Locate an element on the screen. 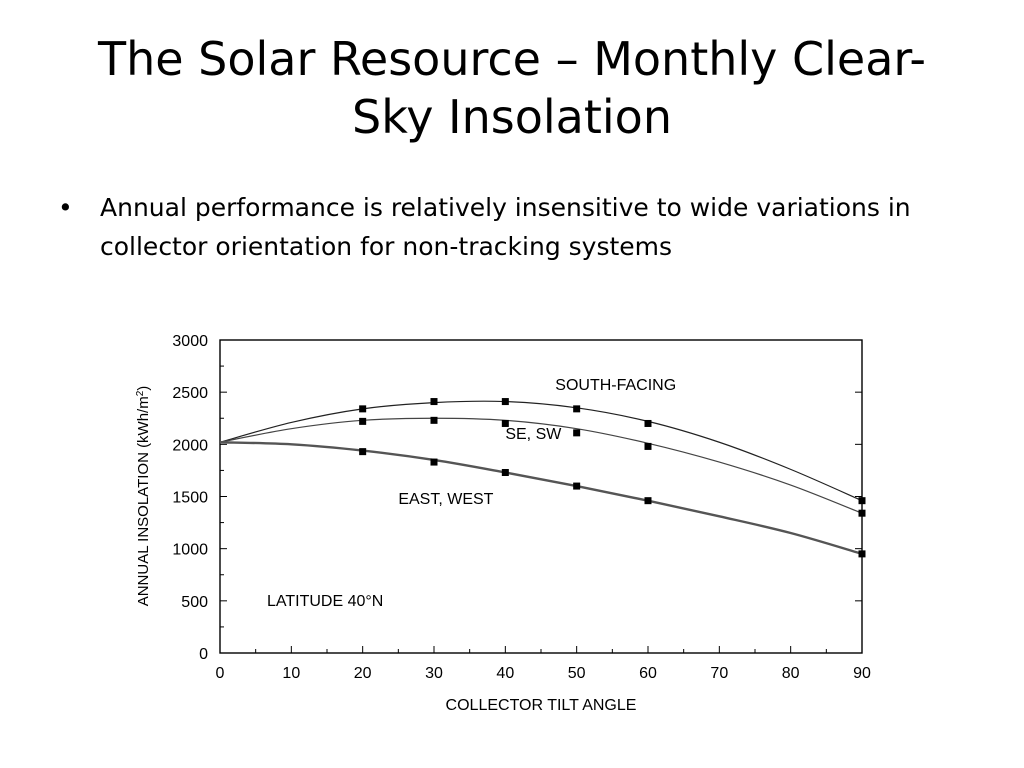  x-axis-ticks: 0 10 20 30 40 50 60 70 80 90 is located at coordinates (543, 664).